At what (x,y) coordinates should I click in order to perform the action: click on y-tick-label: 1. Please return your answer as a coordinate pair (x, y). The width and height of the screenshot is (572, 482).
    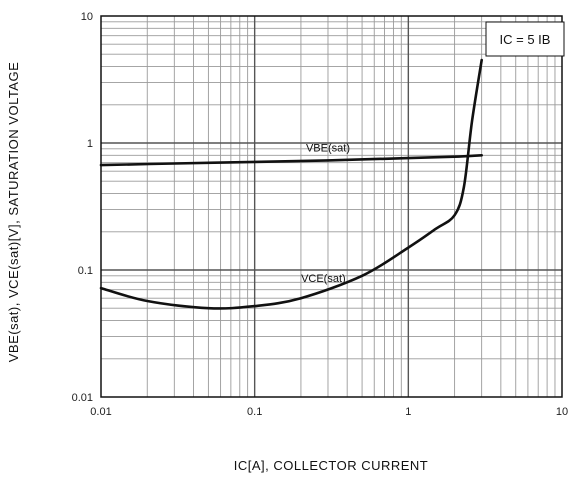
    Looking at the image, I should click on (90, 144).